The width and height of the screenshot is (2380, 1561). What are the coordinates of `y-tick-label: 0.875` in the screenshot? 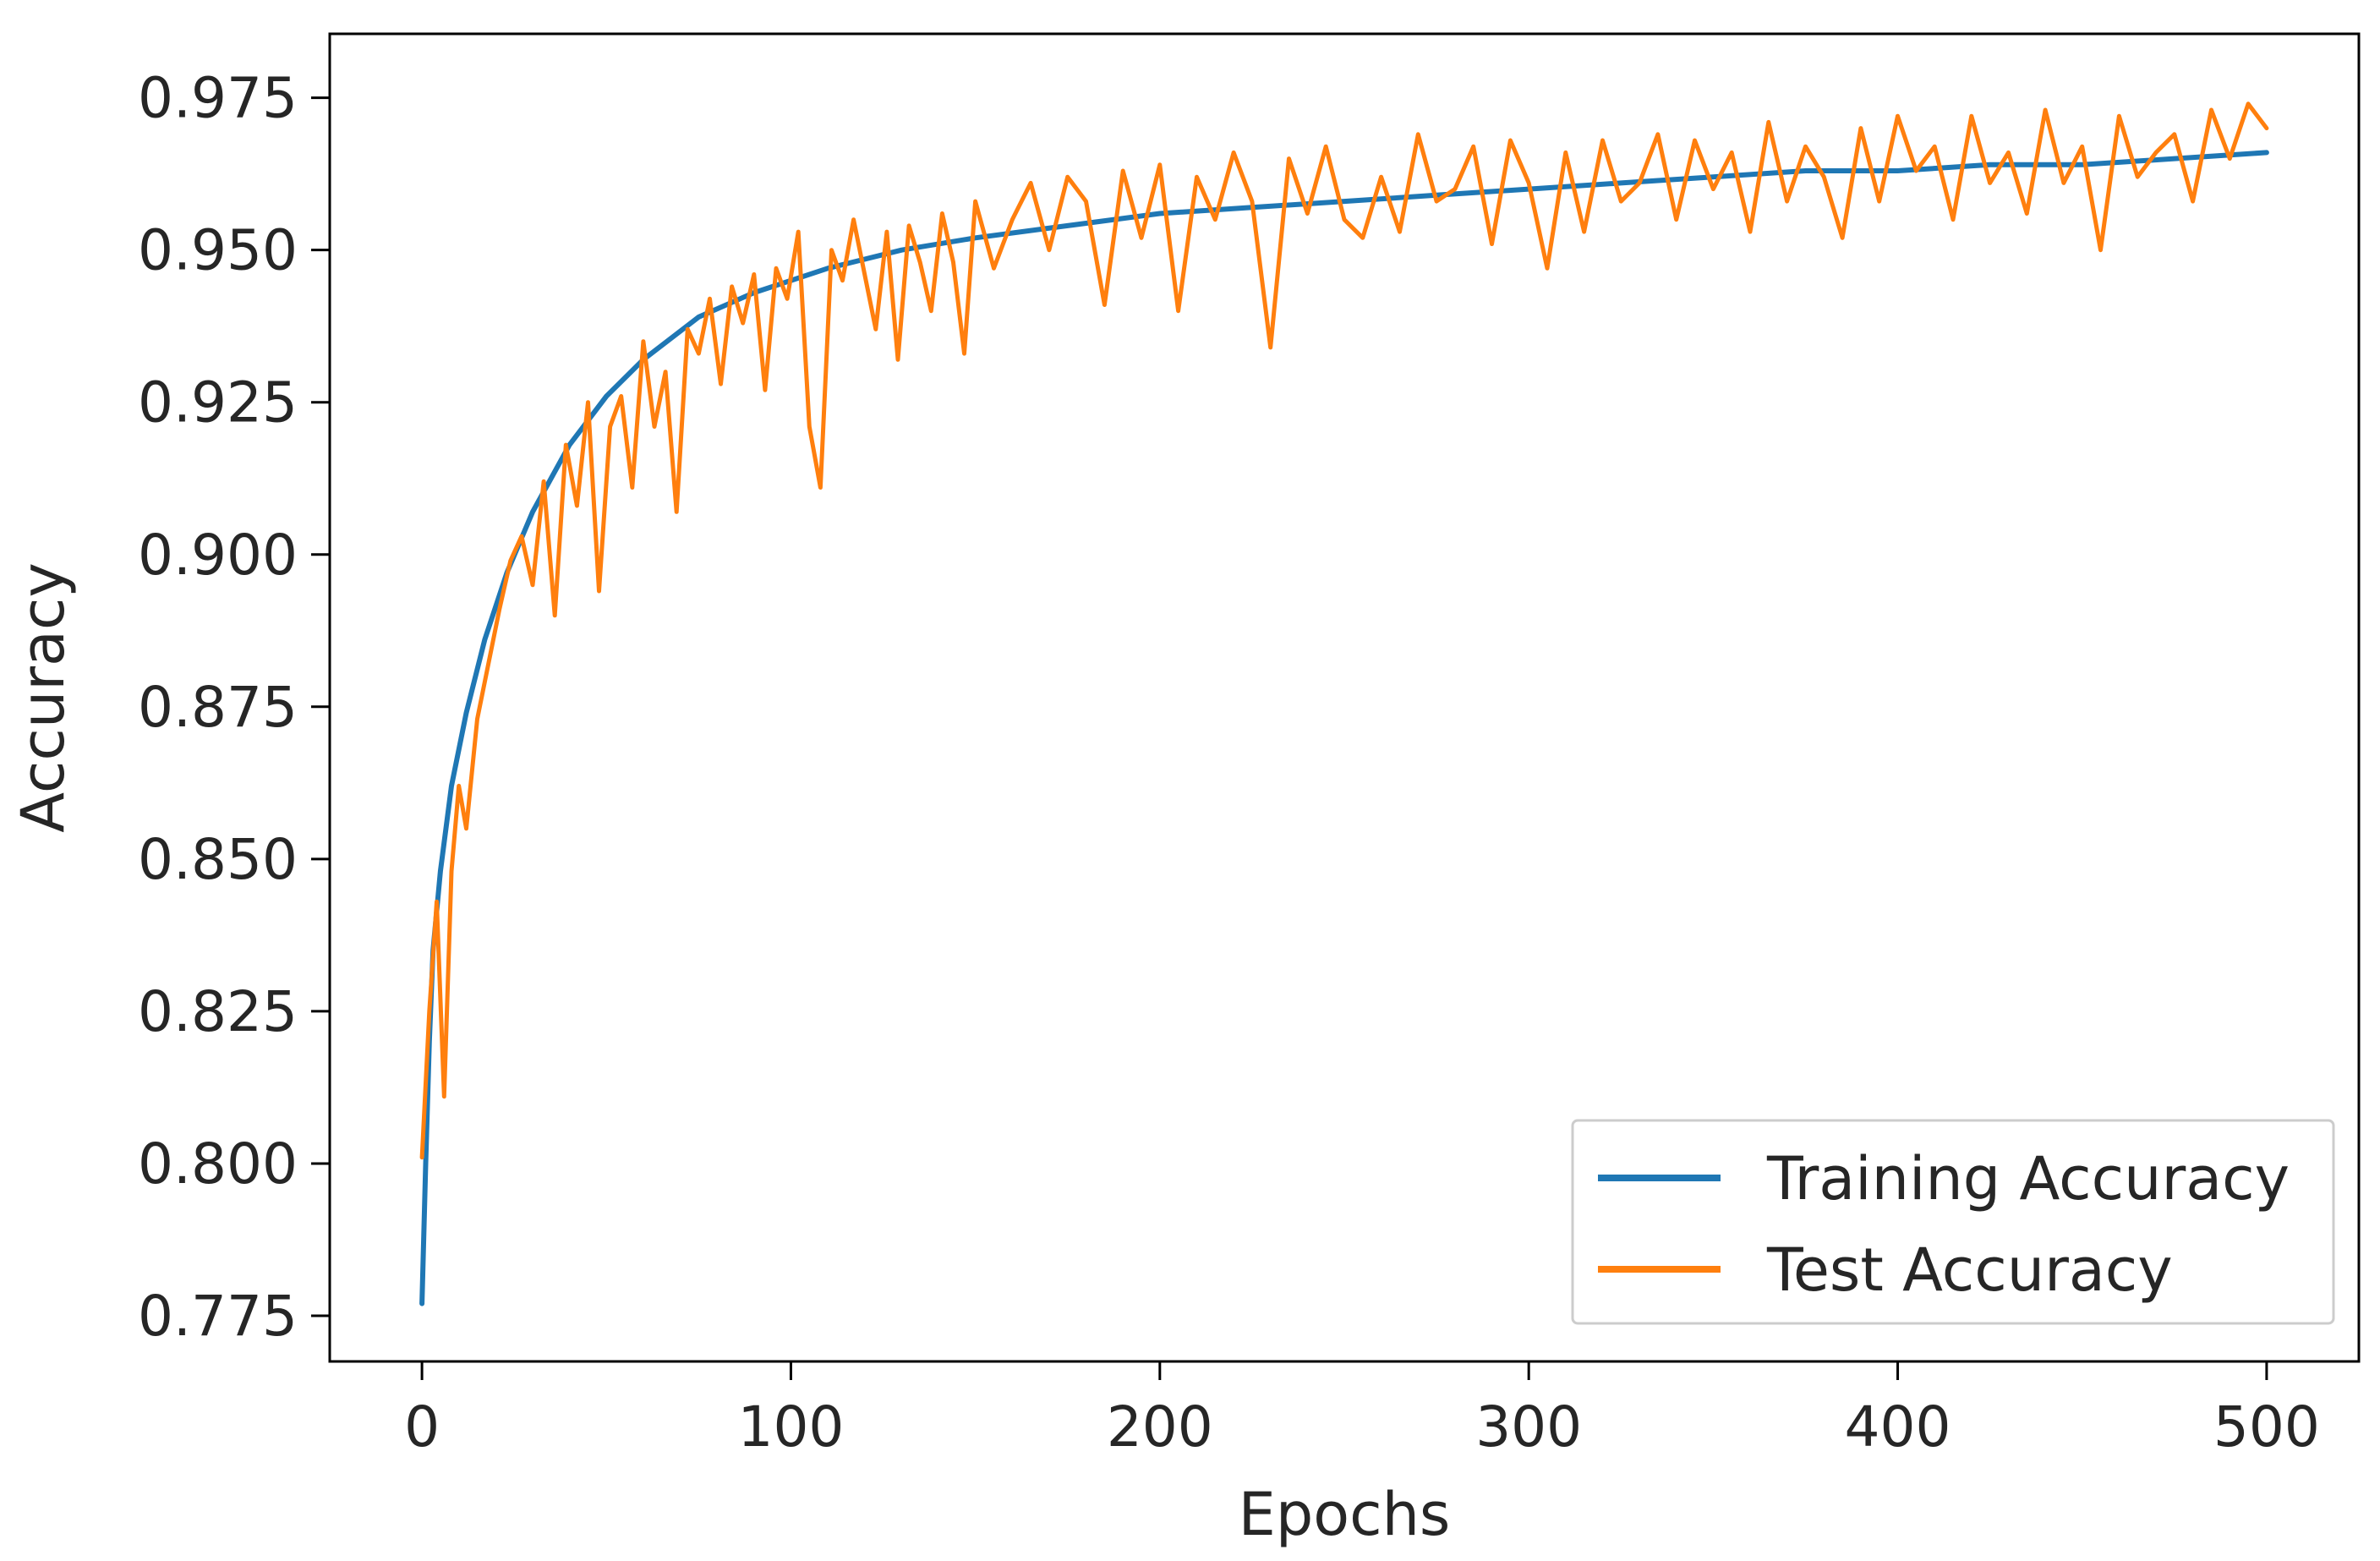 It's located at (218, 707).